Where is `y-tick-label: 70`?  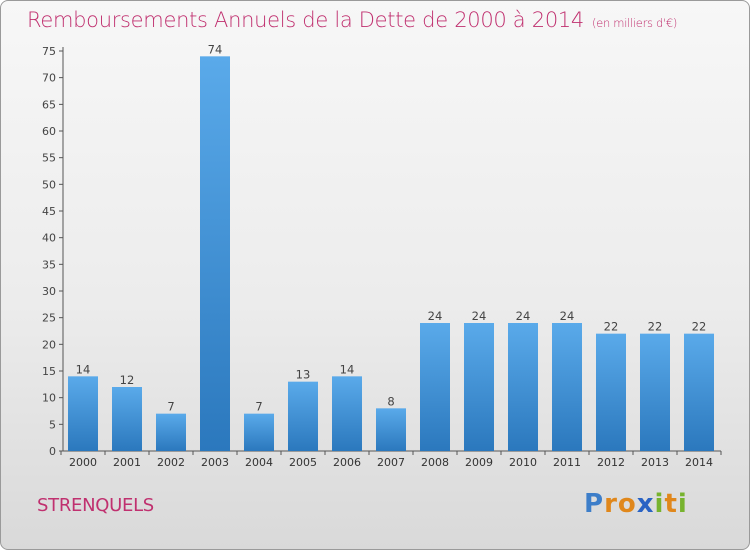 y-tick-label: 70 is located at coordinates (49, 78).